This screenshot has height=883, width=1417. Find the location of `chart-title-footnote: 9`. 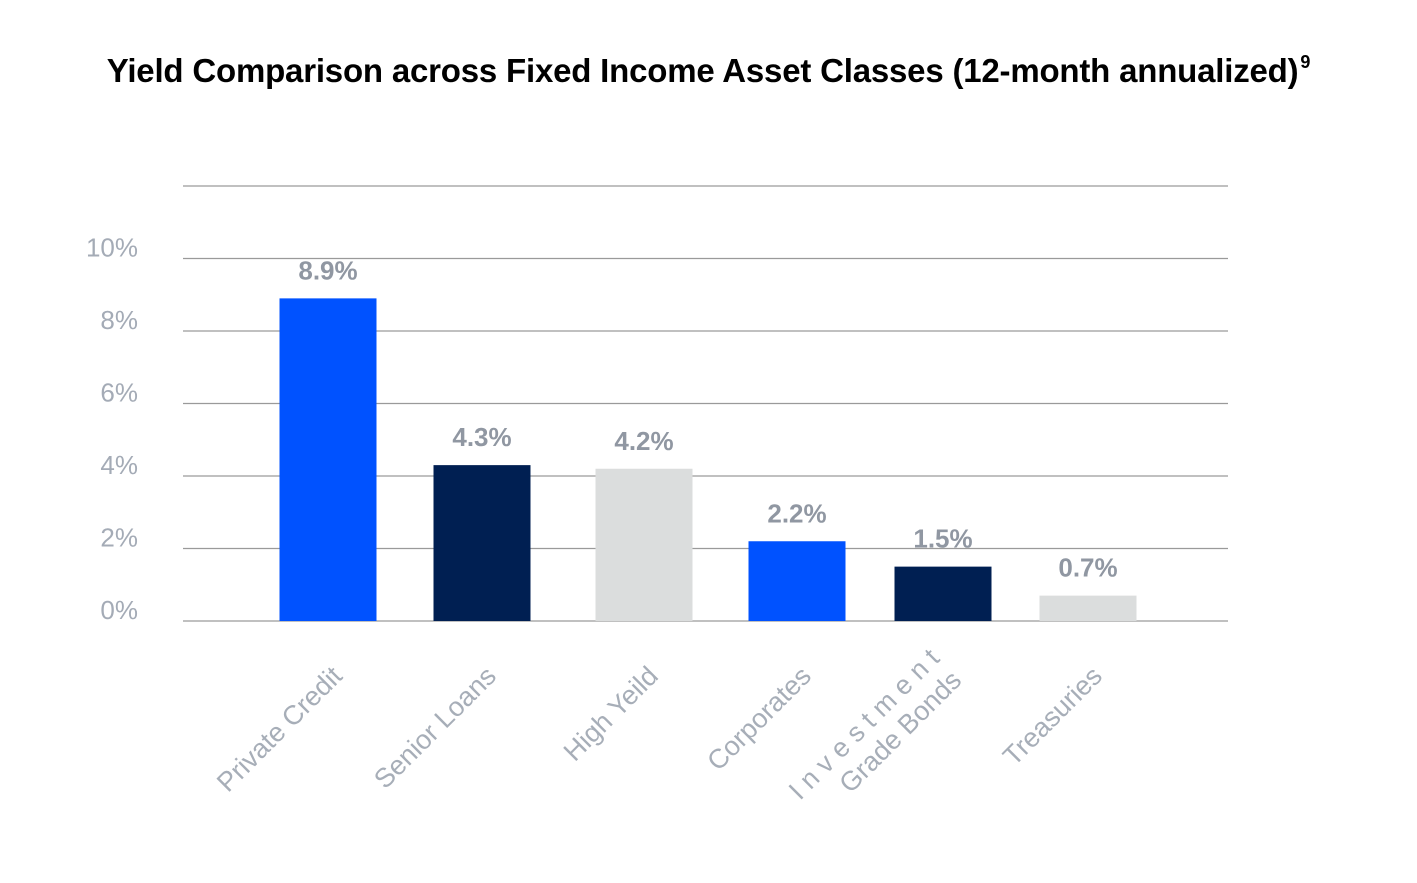

chart-title-footnote: 9 is located at coordinates (1305, 62).